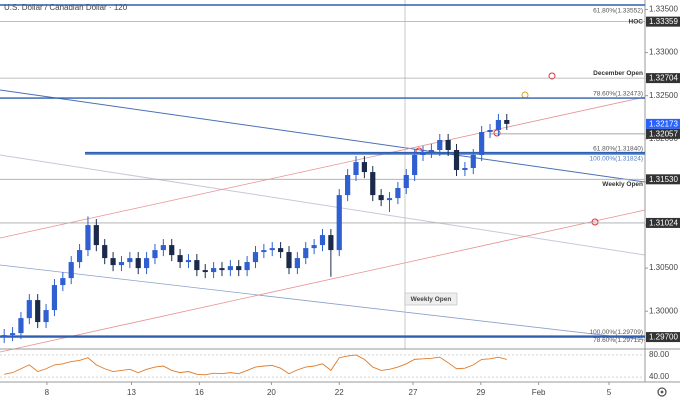 This screenshot has width=680, height=400. What do you see at coordinates (663, 9) in the screenshot?
I see `y-tick-label: 1.33500` at bounding box center [663, 9].